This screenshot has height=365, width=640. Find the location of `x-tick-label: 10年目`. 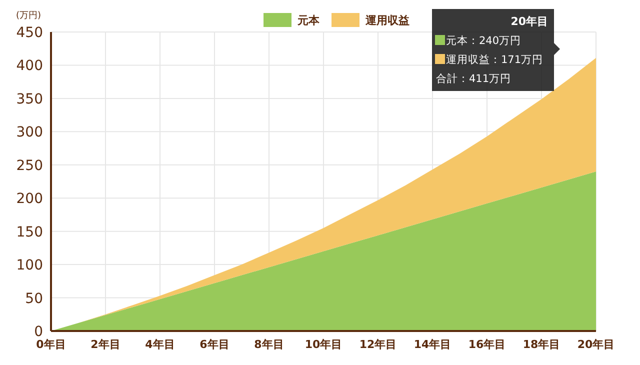

x-tick-label: 10年目 is located at coordinates (323, 344).